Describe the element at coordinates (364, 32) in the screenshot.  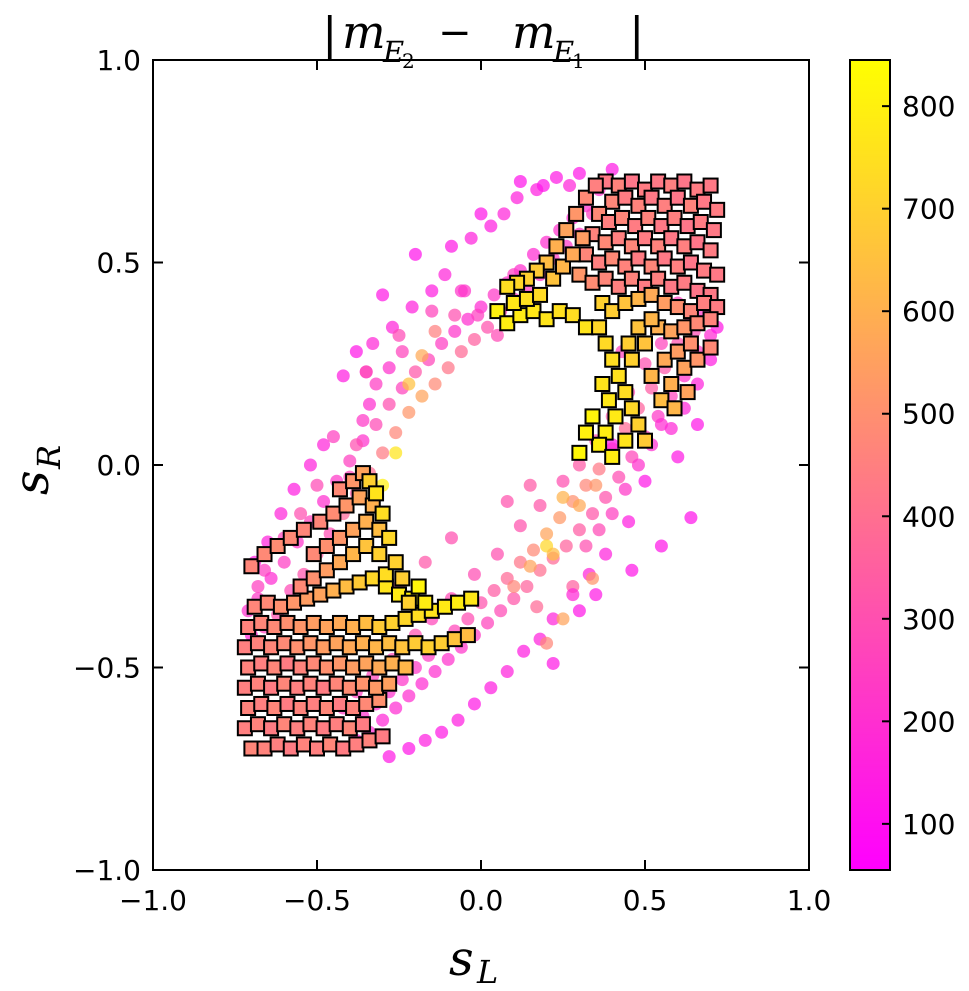
I see `title-m-first: m` at that location.